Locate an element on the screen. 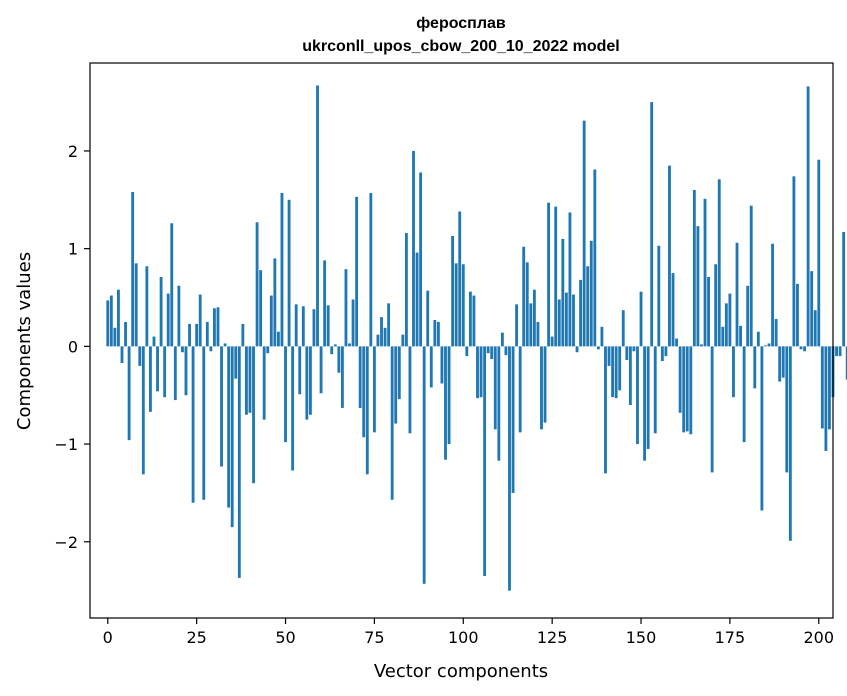 The height and width of the screenshot is (696, 847). chart-subtitle: ukrconll_upos_cbow_200_10_2022 model is located at coordinates (460, 46).